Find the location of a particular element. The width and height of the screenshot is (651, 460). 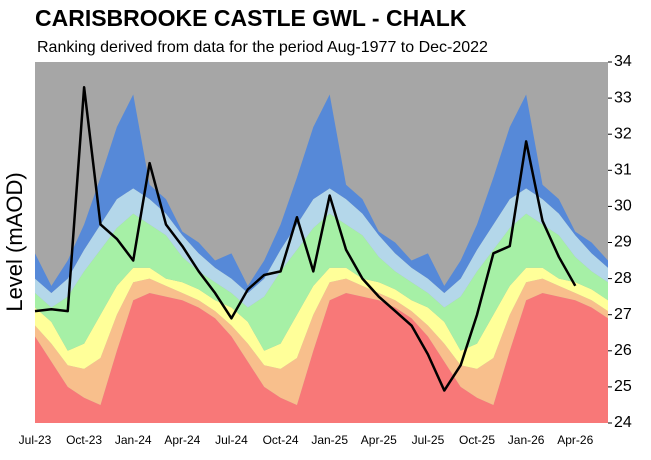

x-tick-label: Jul-23 is located at coordinates (35, 440).